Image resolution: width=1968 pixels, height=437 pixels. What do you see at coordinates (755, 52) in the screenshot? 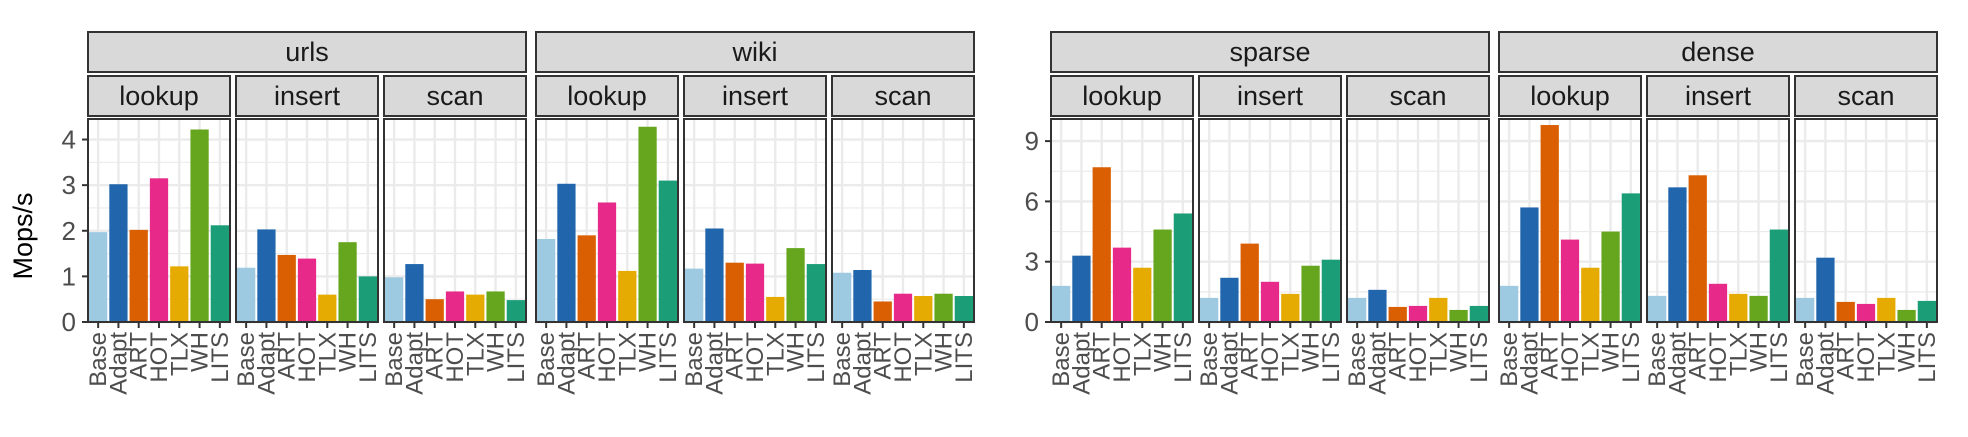
I see `dataset-strip-label: wiki` at bounding box center [755, 52].